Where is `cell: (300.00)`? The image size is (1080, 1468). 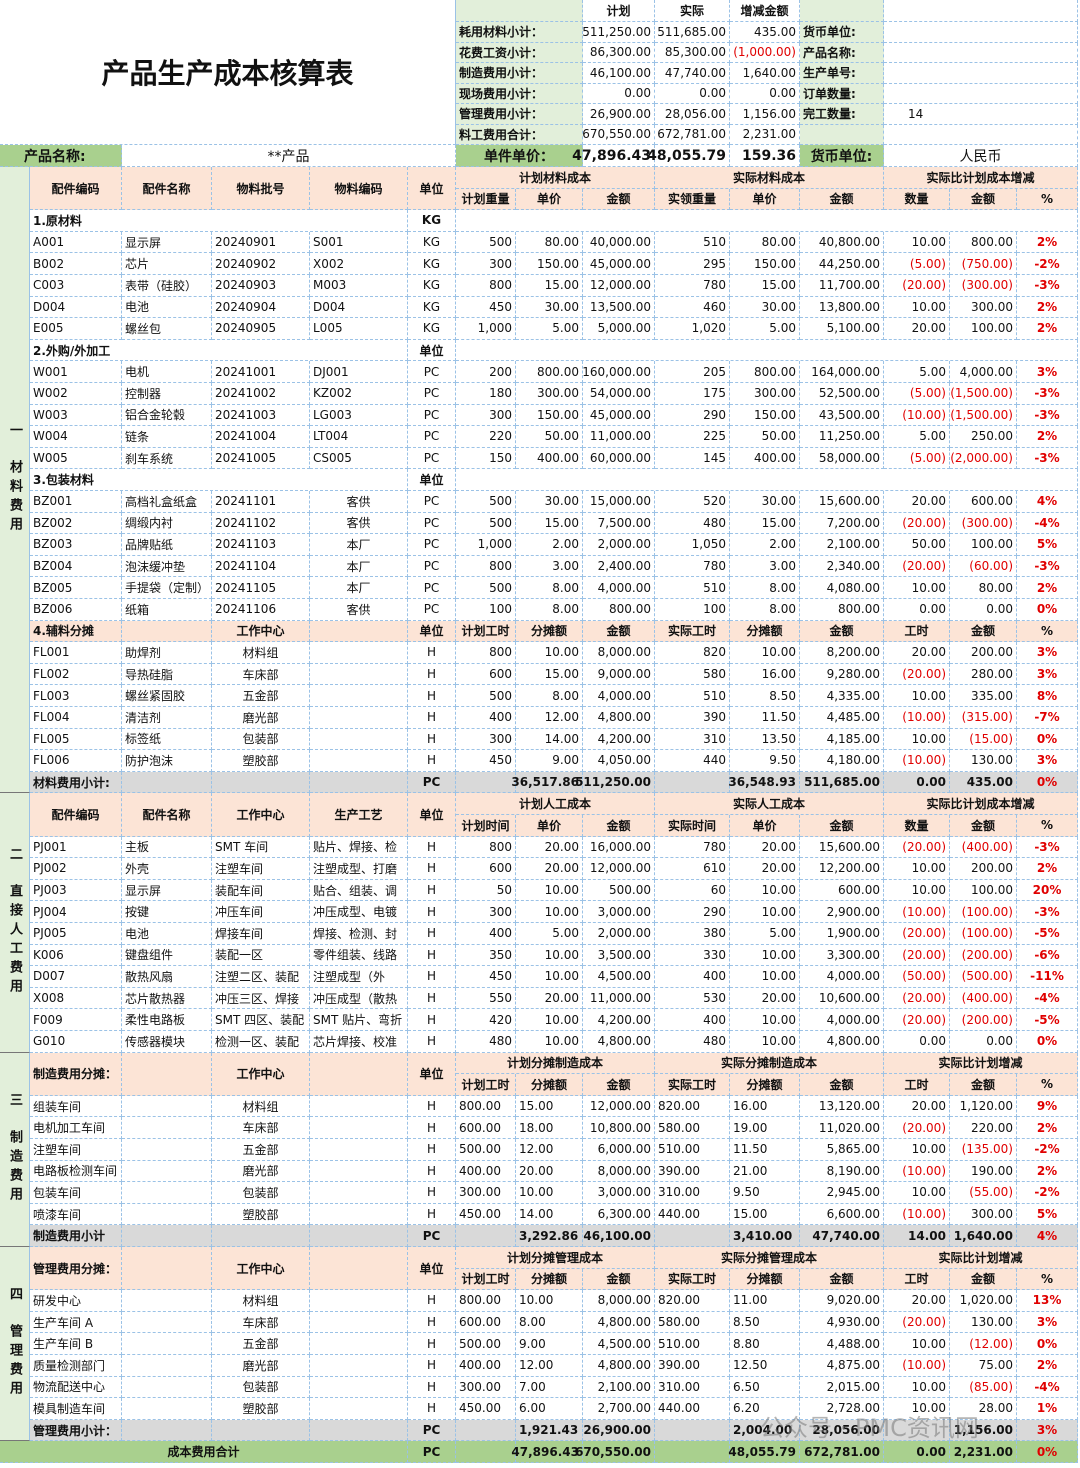
cell: (300.00) is located at coordinates (983, 523).